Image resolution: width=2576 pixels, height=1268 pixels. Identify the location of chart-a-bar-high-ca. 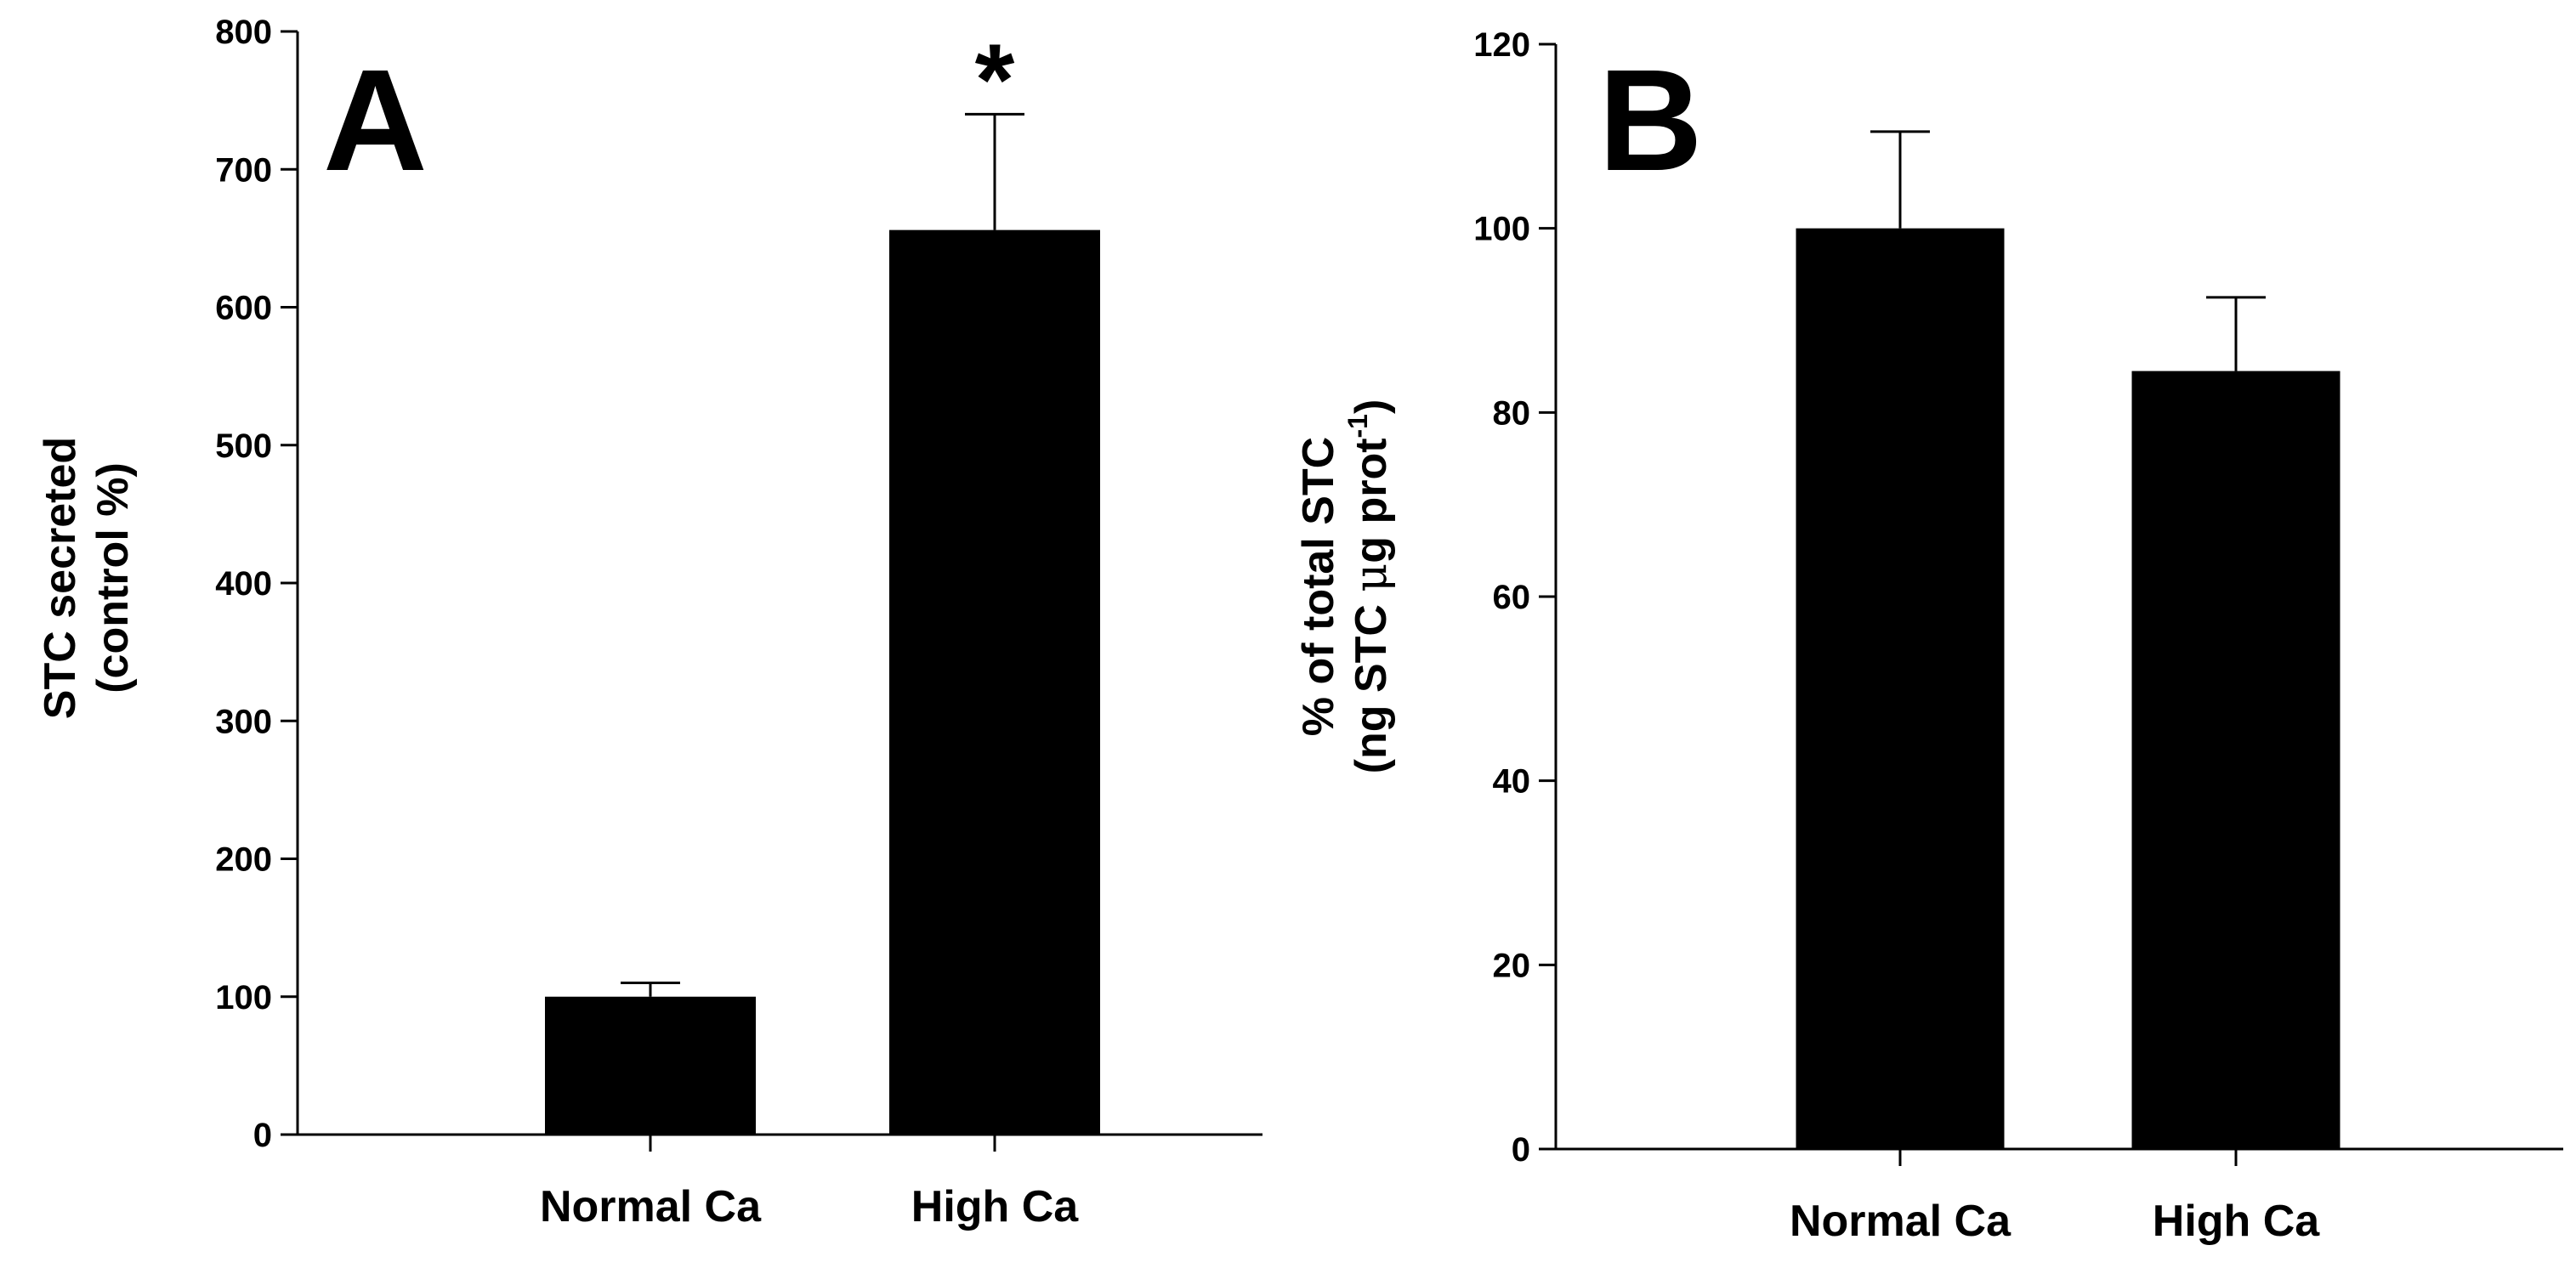
(995, 682).